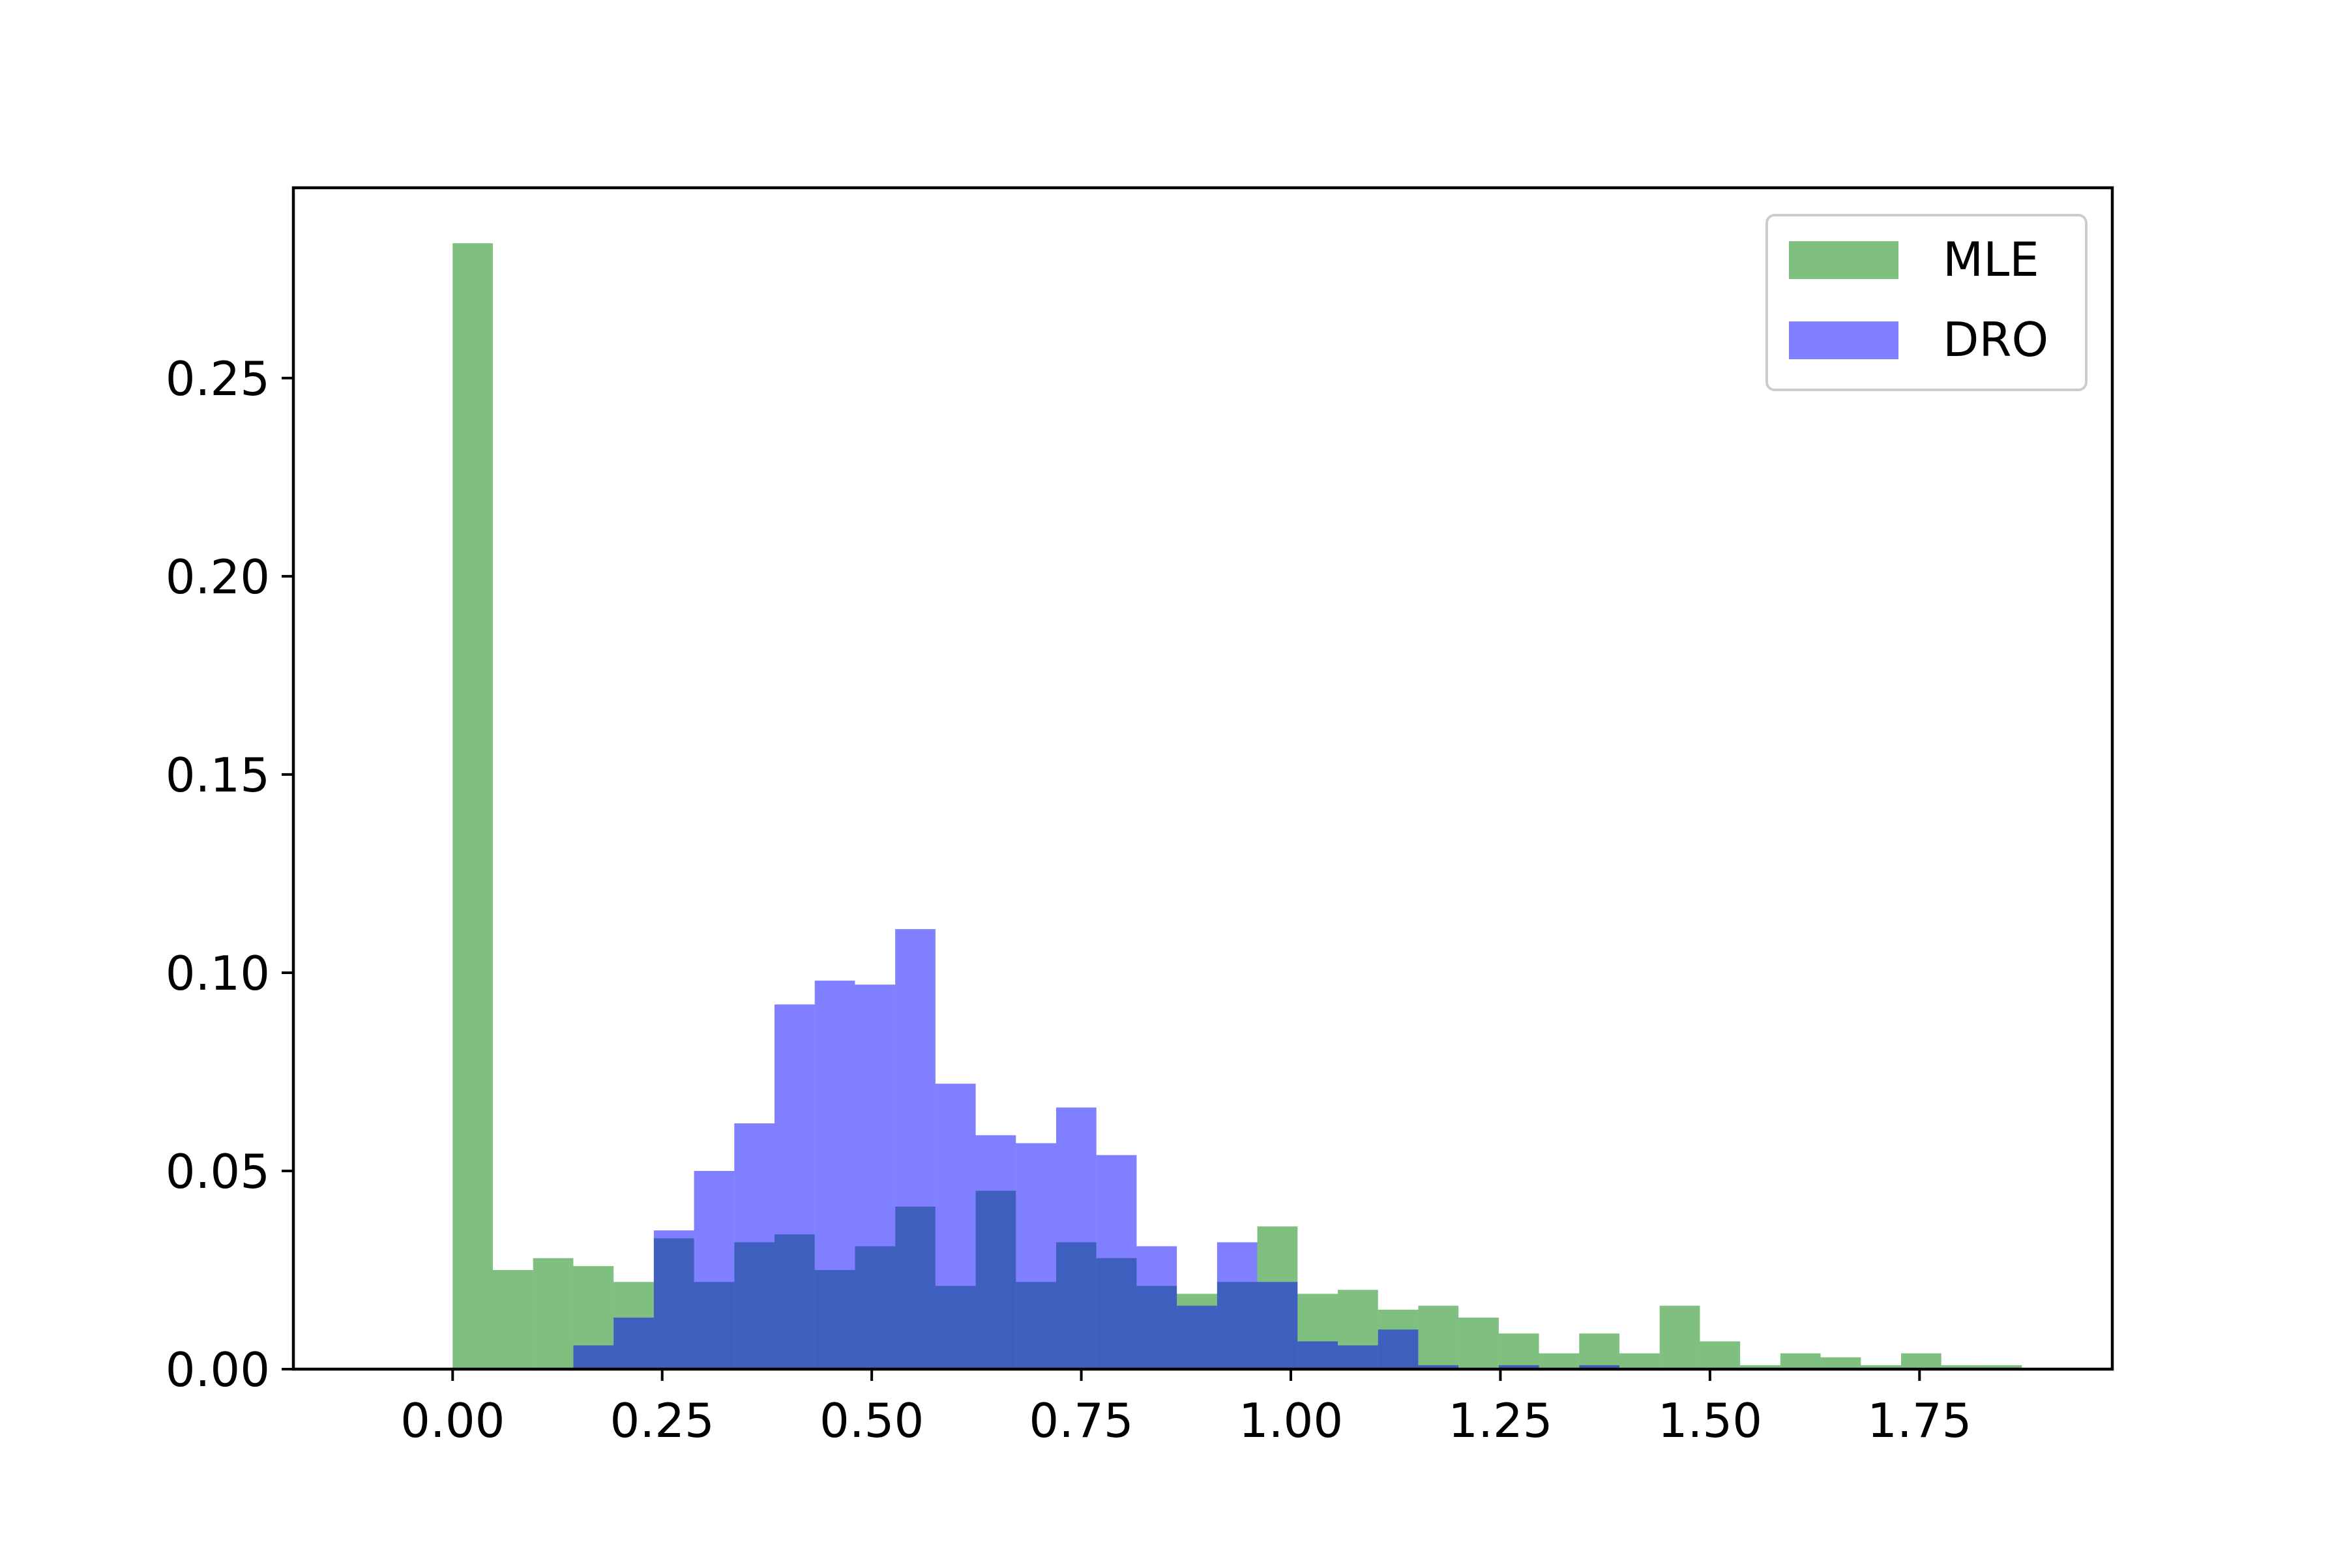  Describe the element at coordinates (1185, 1409) in the screenshot. I see `x-axis: 0.00 0.25 0.50 0.75 1.00 1.25 1.50 1.75` at that location.